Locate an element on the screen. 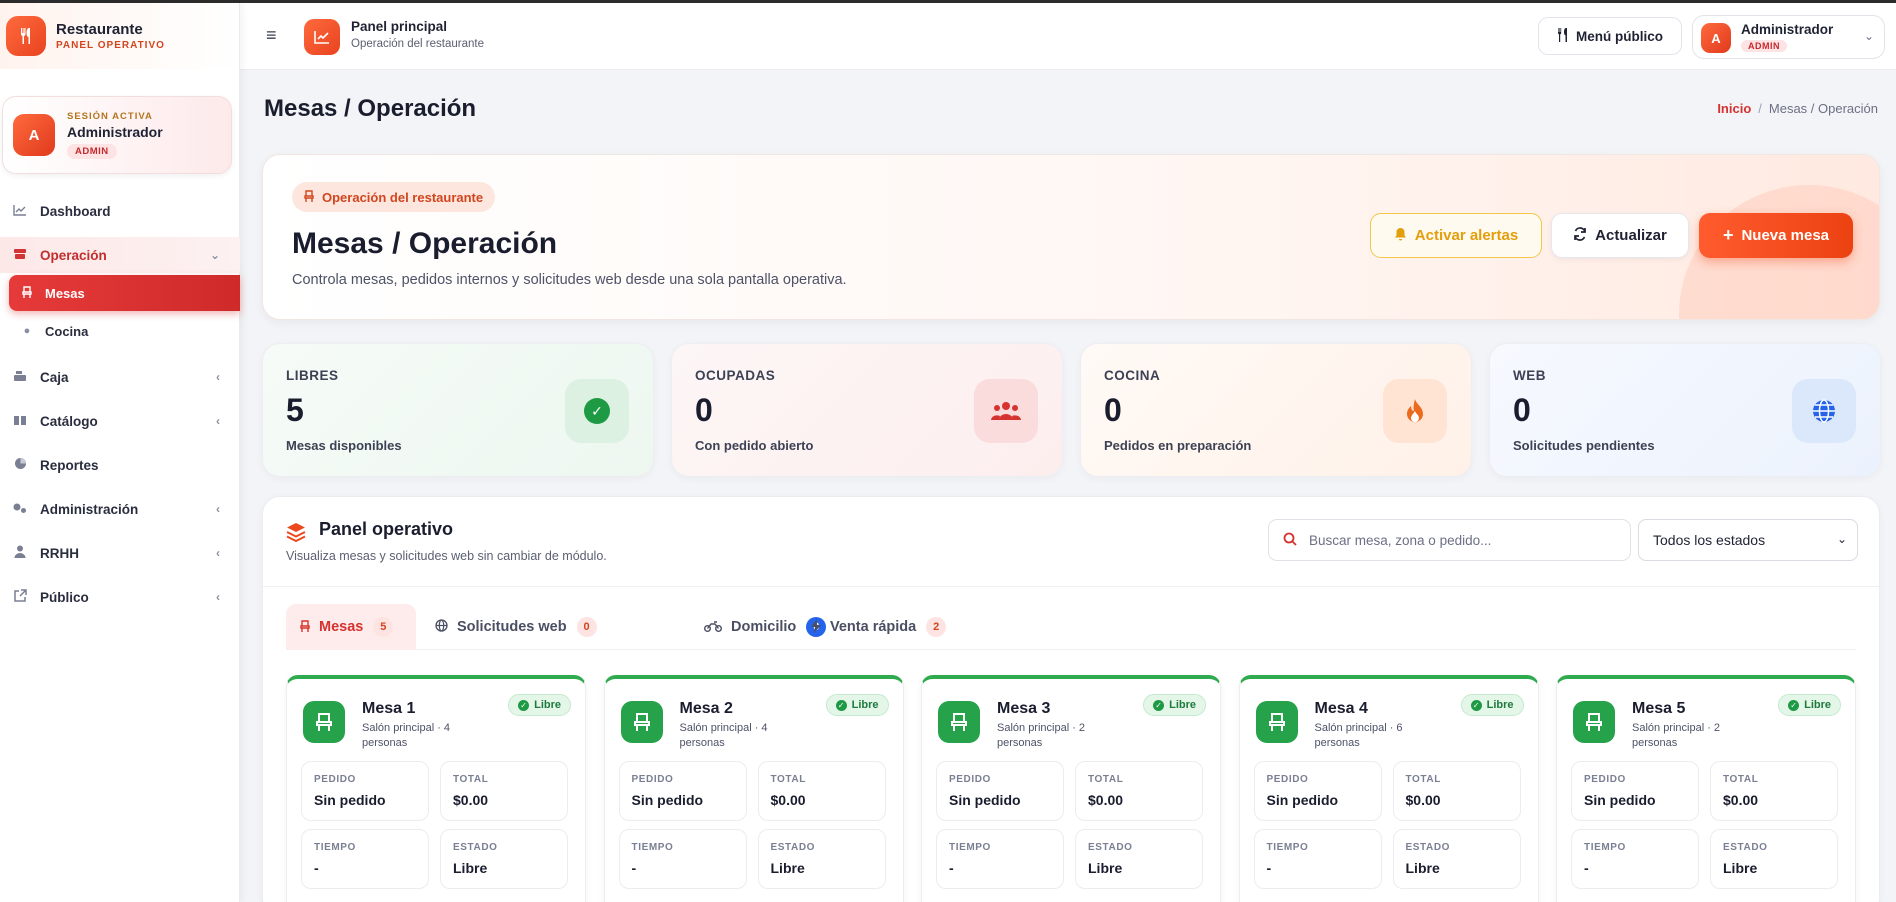  session-user-name: Administrador is located at coordinates (115, 132).